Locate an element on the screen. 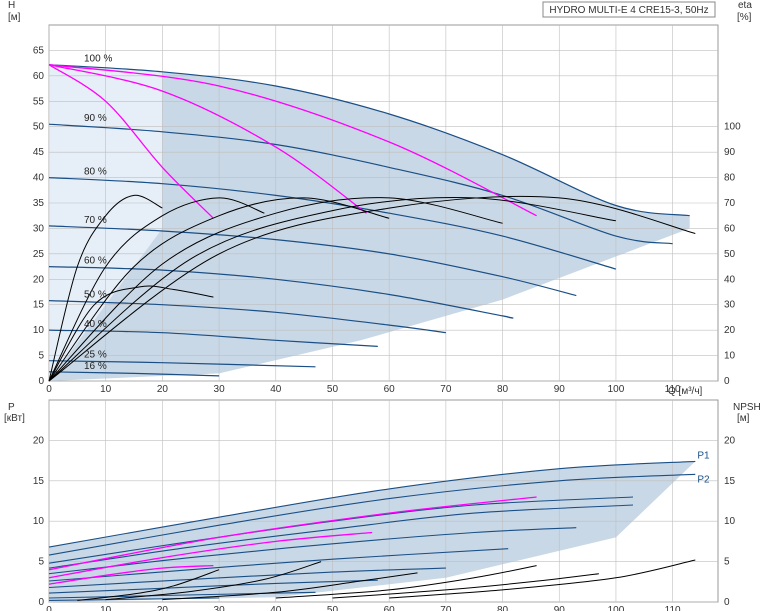  head-y2-tick-label: 70 is located at coordinates (730, 203).